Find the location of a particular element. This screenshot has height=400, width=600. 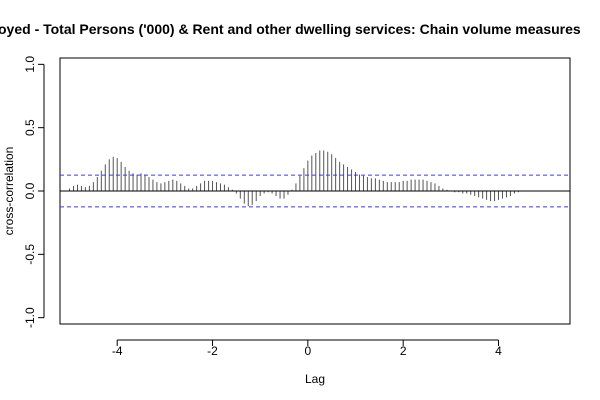

y-tick-label: -0.5 is located at coordinates (30, 254).